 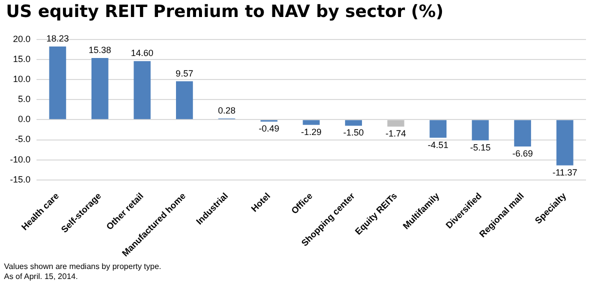 I want to click on y-tick-label: 20.0, so click(x=21, y=39).